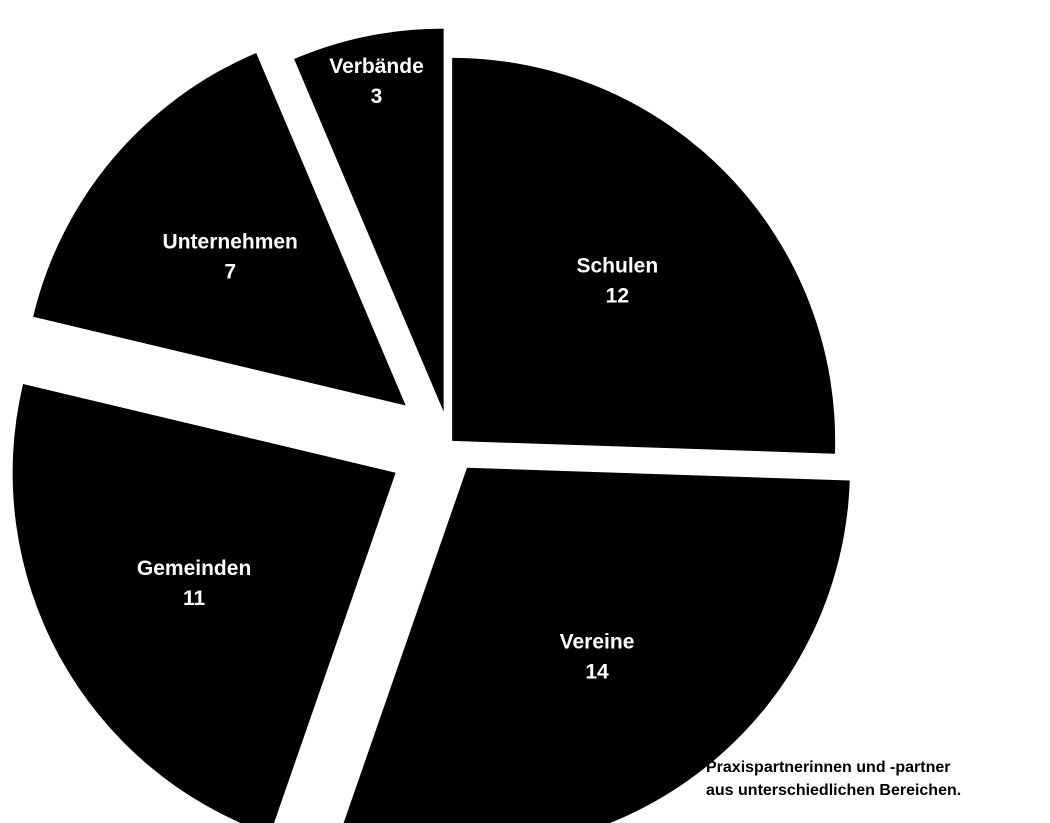  I want to click on slice-value: 11, so click(194, 598).